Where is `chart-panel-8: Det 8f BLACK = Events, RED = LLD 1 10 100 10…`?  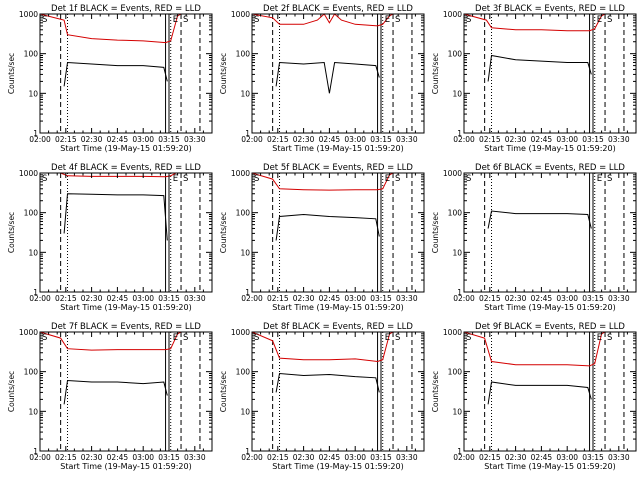
chart-panel-8: Det 8f BLACK = Events, RED = LLD 1 10 100 10… is located at coordinates (322, 396).